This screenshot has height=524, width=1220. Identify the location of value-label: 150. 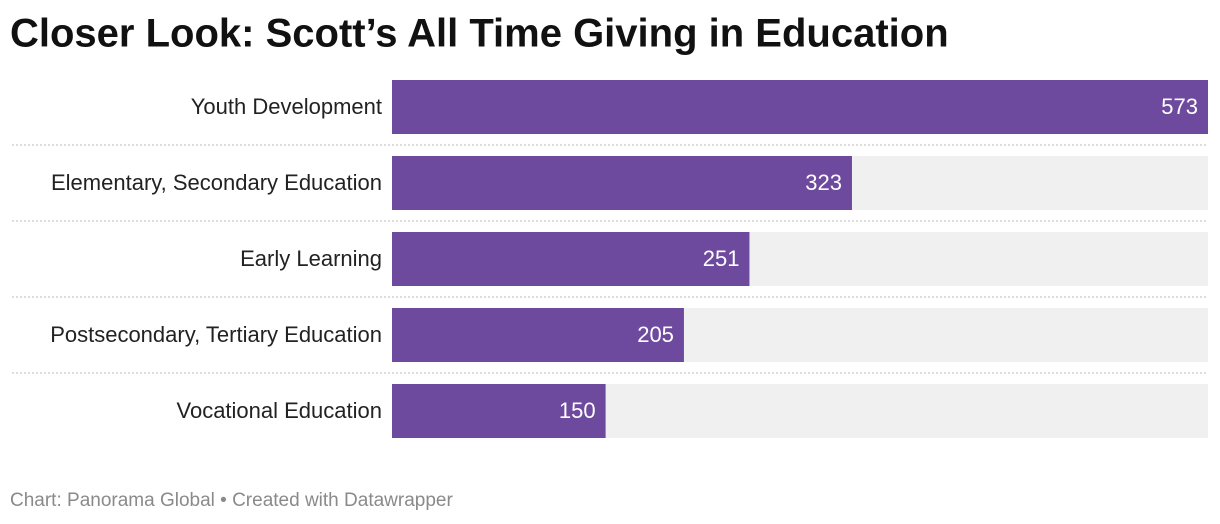
(577, 410).